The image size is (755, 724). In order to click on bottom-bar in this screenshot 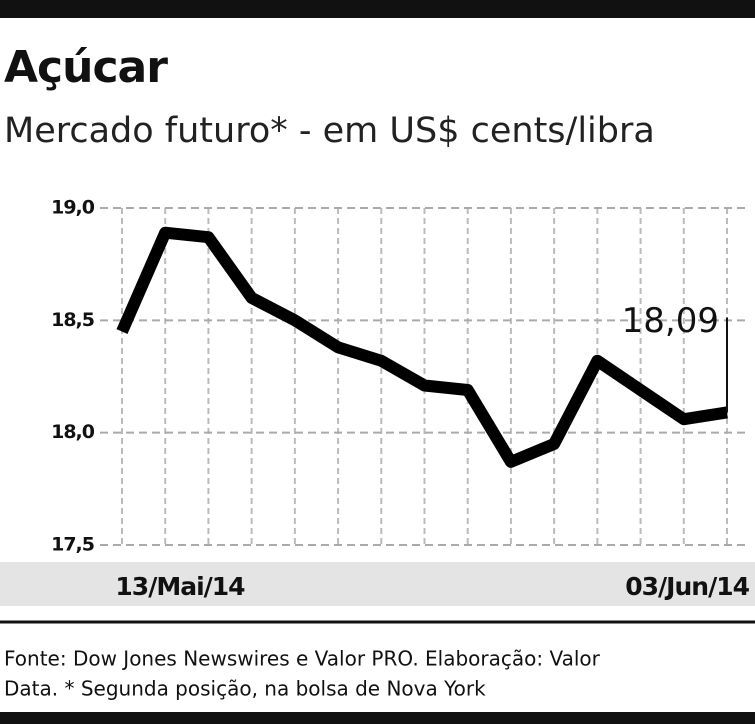, I will do `click(377, 718)`.